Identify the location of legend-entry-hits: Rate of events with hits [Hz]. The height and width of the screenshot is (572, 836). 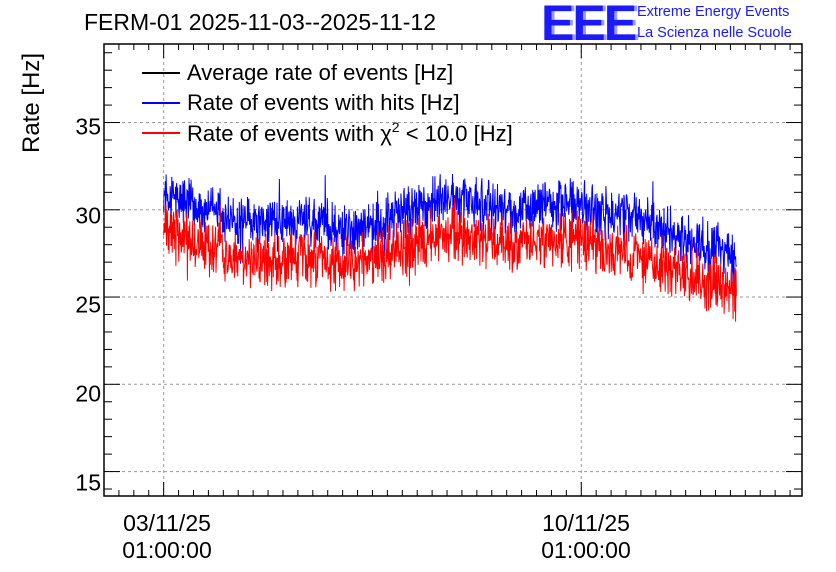
(301, 103).